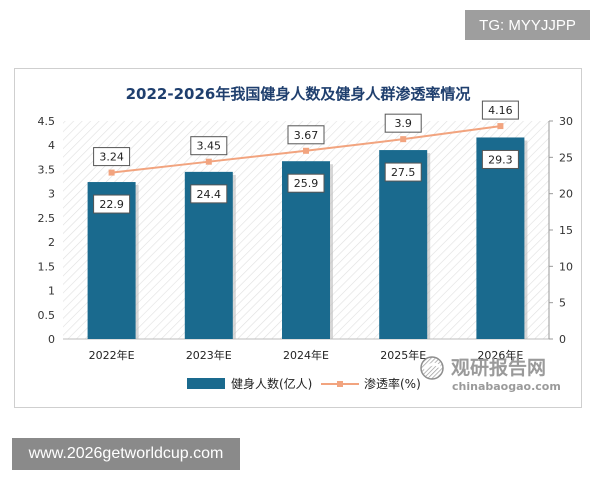 This screenshot has width=600, height=480. Describe the element at coordinates (47, 169) in the screenshot. I see `y-left-tick-label: 3.5` at that location.